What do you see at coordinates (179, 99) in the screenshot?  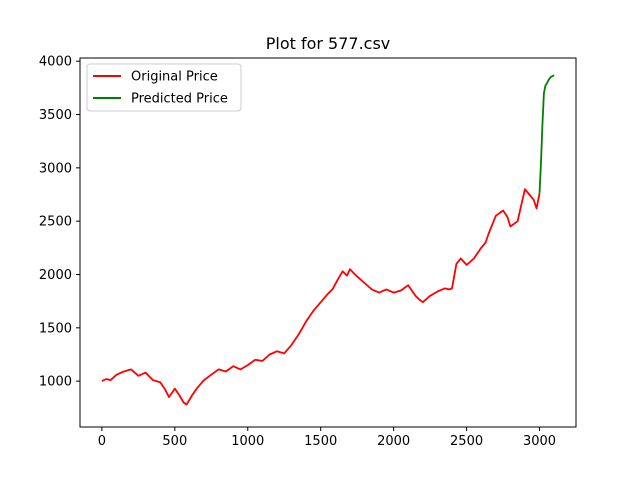 I see `legend-label-predicted-price: Predicted Price` at bounding box center [179, 99].